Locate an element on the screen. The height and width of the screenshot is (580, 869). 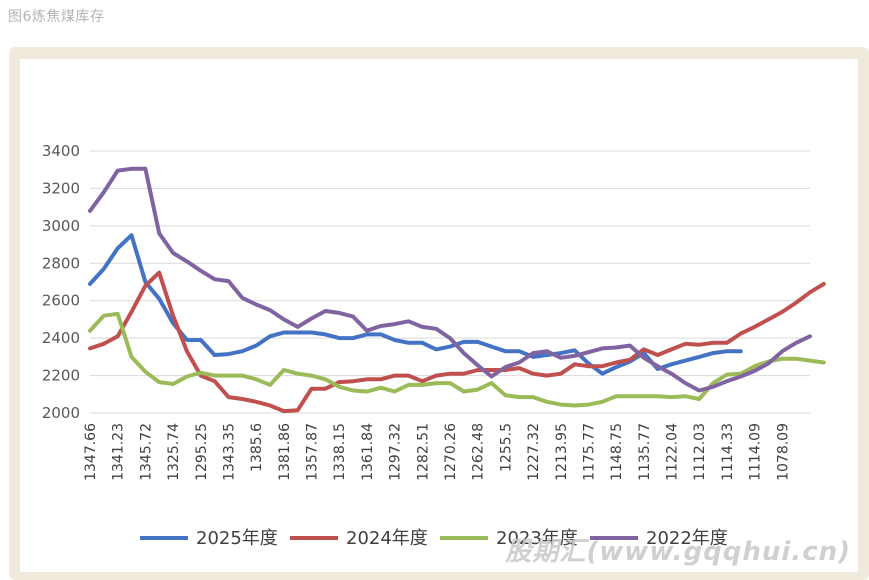
legend-label: 2025年度 is located at coordinates (237, 538).